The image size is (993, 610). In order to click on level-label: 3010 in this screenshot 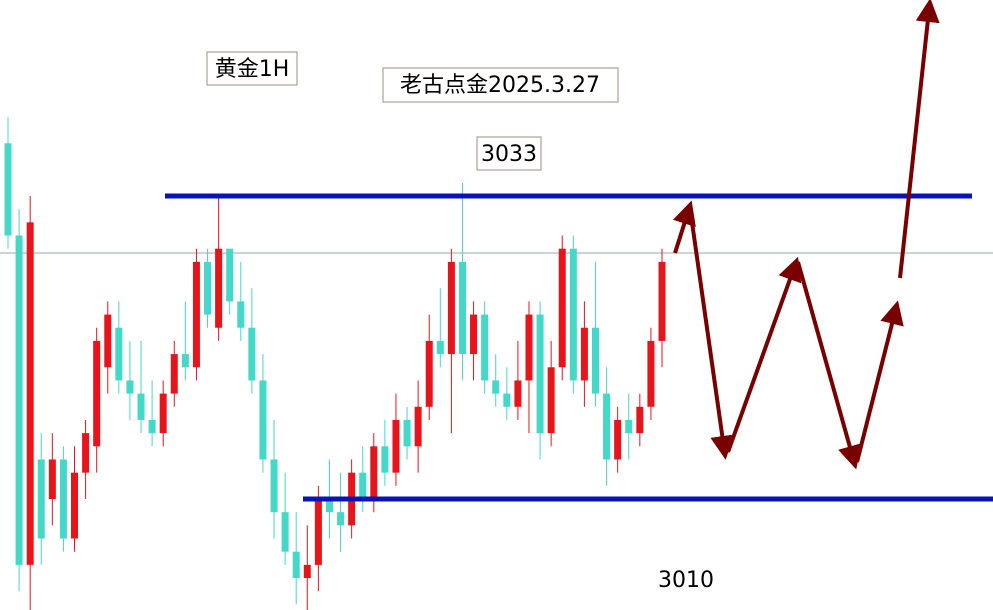, I will do `click(686, 580)`.